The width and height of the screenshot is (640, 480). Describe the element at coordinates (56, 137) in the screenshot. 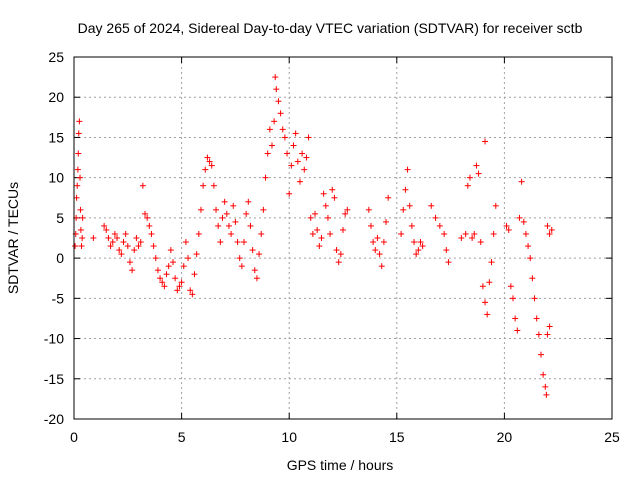

I see `y-tick-label: 15` at that location.